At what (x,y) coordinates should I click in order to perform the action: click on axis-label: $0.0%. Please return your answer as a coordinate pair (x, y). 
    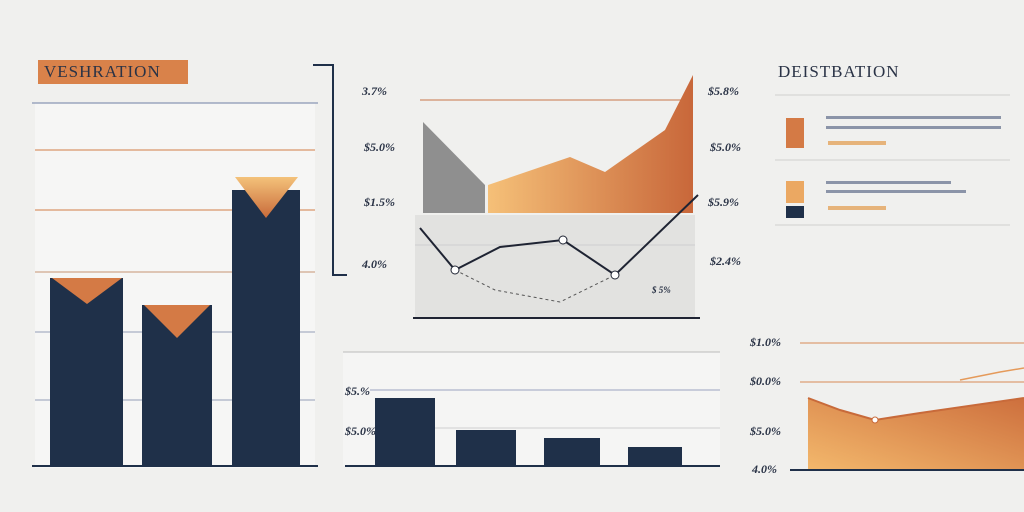
    Looking at the image, I should click on (765, 381).